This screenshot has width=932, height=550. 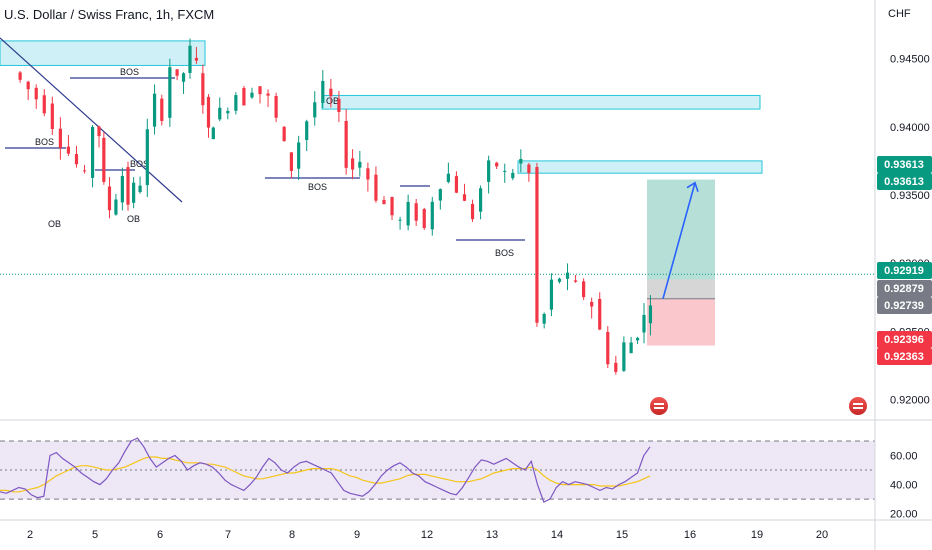 I want to click on x-tick-label: 15, so click(x=622, y=535).